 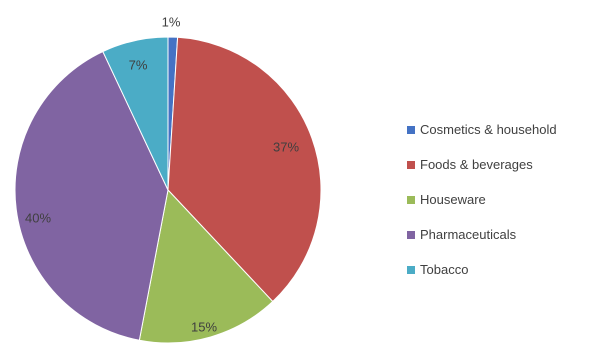 I want to click on legend-item: Foods & beverages, so click(x=482, y=164).